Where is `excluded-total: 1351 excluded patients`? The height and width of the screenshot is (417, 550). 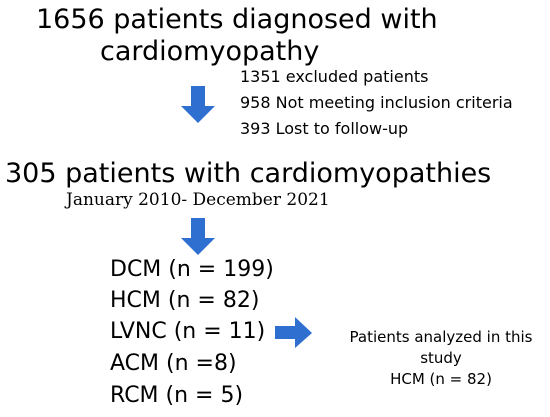 excluded-total: 1351 excluded patients is located at coordinates (334, 76).